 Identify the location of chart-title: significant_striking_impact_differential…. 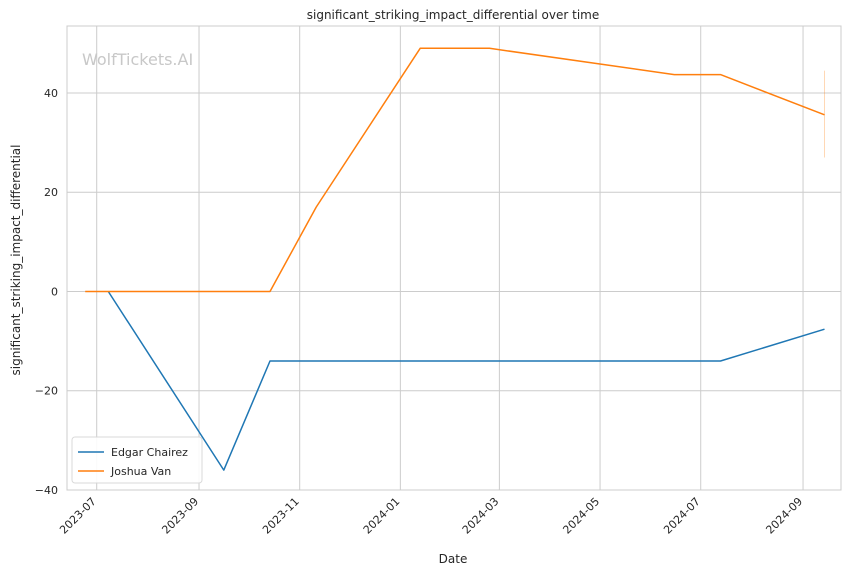
(453, 15).